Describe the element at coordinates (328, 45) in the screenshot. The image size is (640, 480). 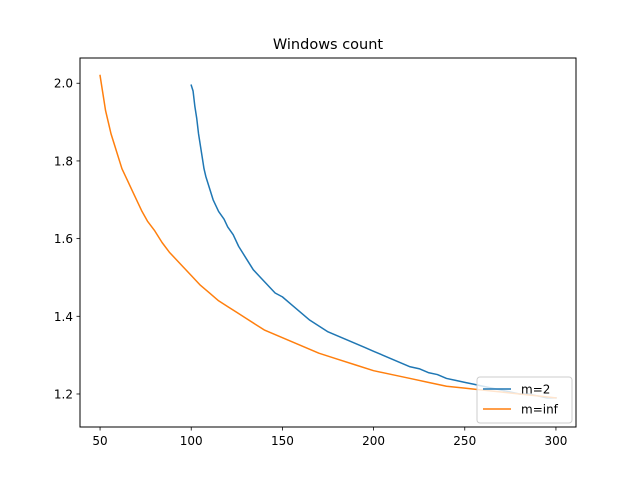
I see `chart-title: Windows count` at that location.